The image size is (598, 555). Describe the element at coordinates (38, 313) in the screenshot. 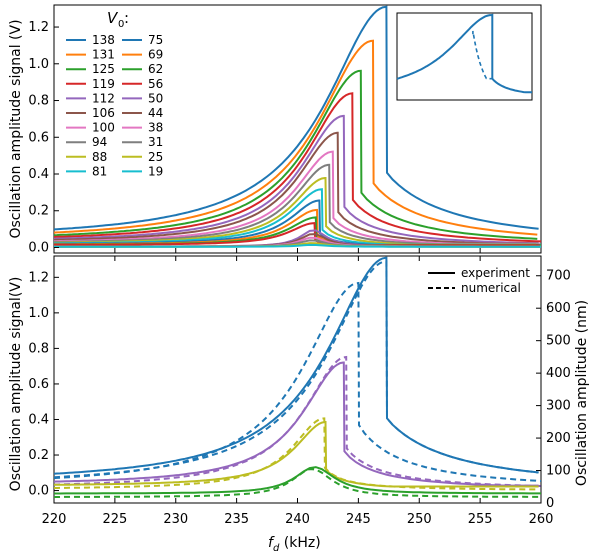

I see `bottom-y-tick-label: 1.0` at that location.